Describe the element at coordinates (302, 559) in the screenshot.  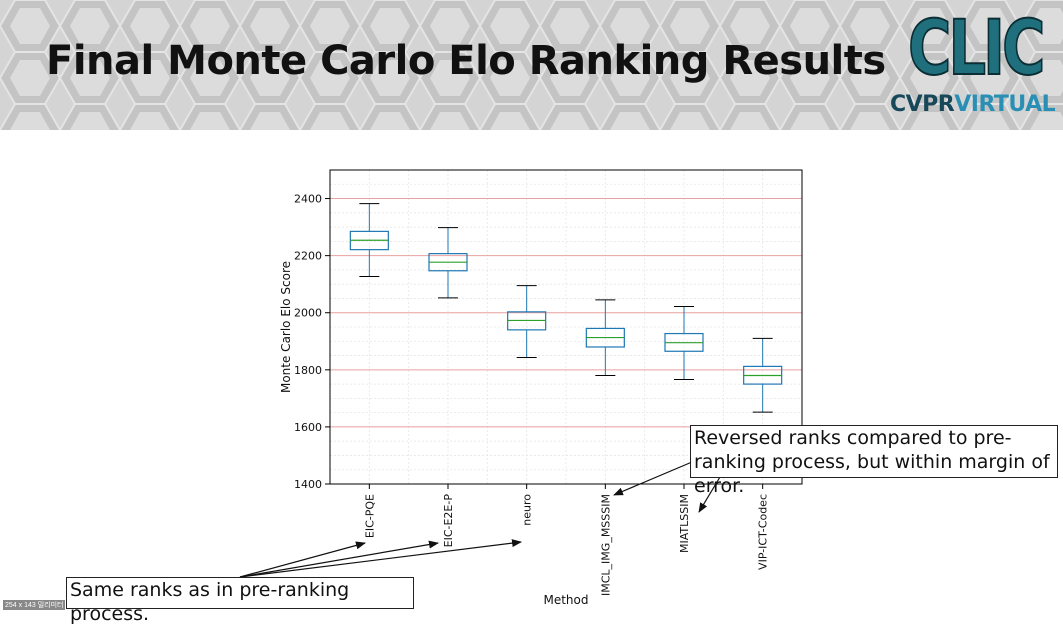
I see `arrow-to-eic-pqe` at that location.